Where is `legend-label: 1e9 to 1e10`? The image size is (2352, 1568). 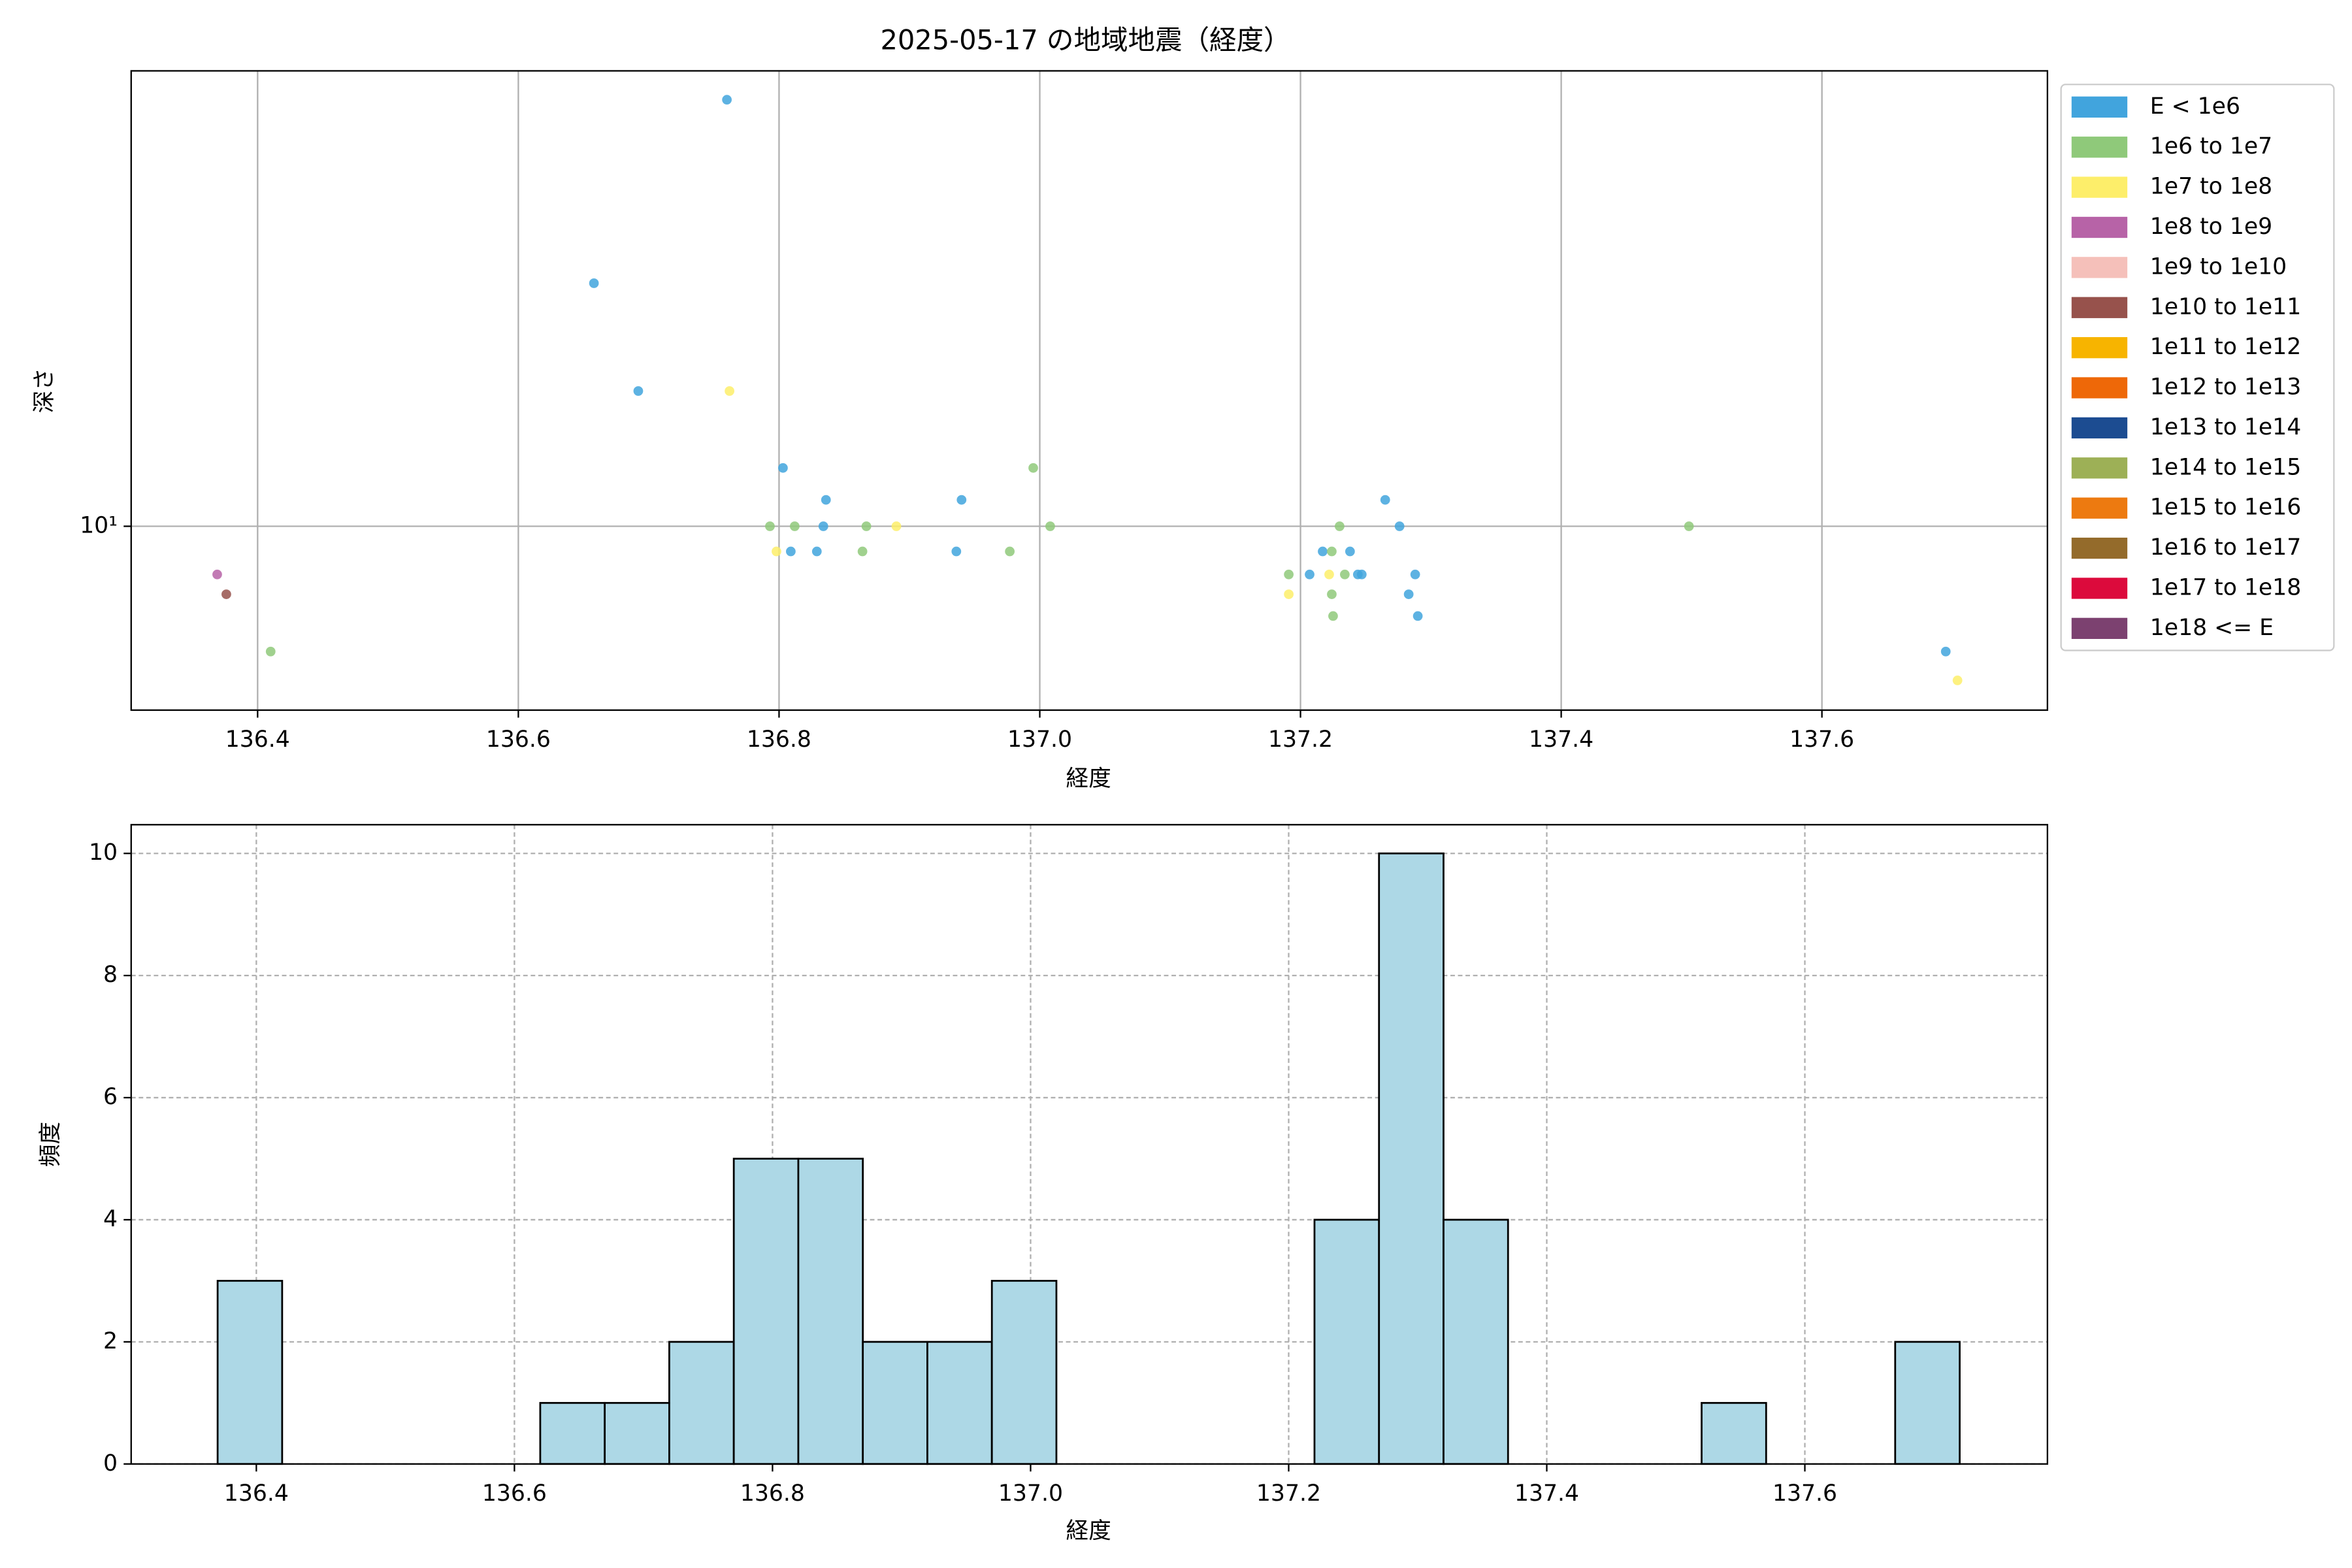
legend-label: 1e9 to 1e10 is located at coordinates (2218, 266).